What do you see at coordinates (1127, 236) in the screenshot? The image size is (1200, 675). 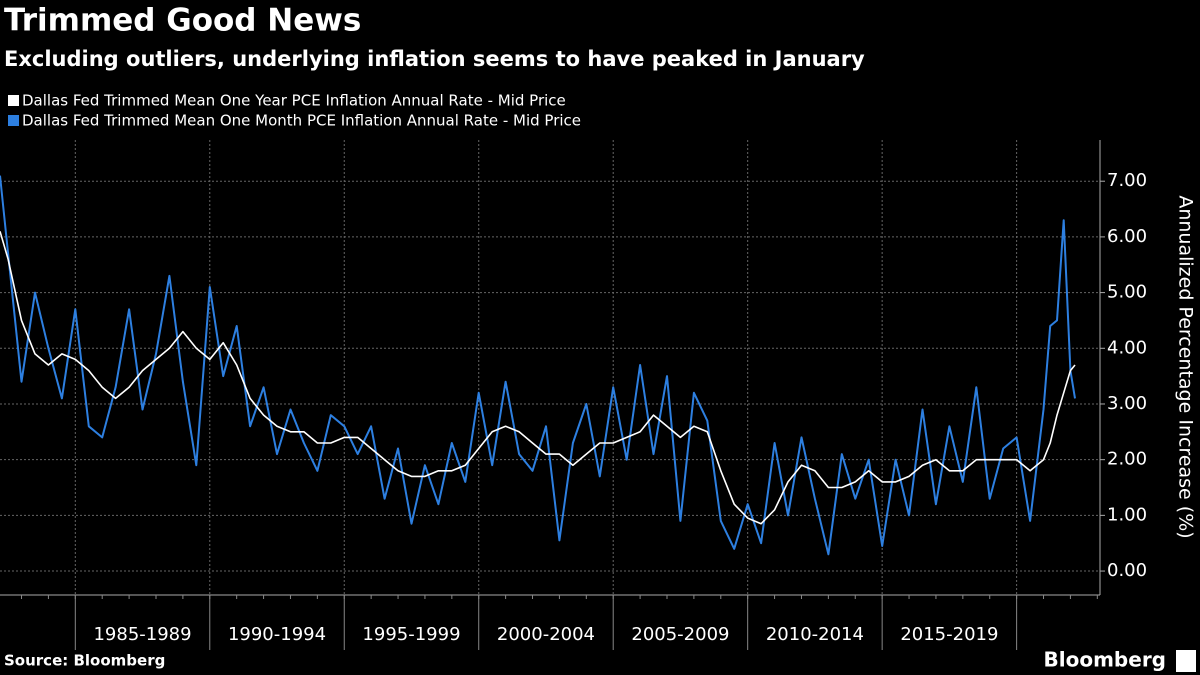 I see `y-tick-label: 6.00` at bounding box center [1127, 236].